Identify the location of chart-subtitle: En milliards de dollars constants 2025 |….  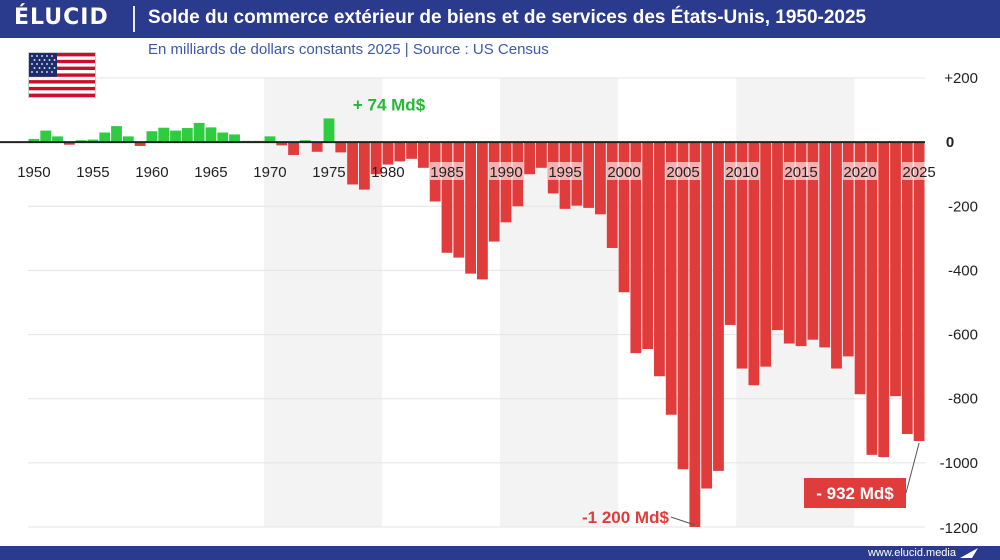
(348, 49).